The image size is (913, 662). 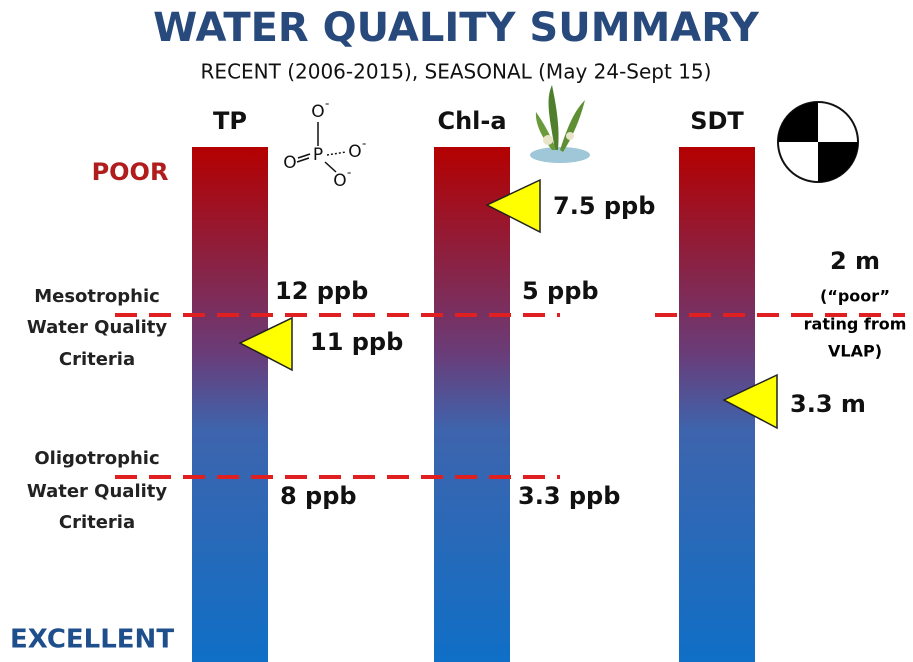 I want to click on column-label: SDT, so click(x=717, y=121).